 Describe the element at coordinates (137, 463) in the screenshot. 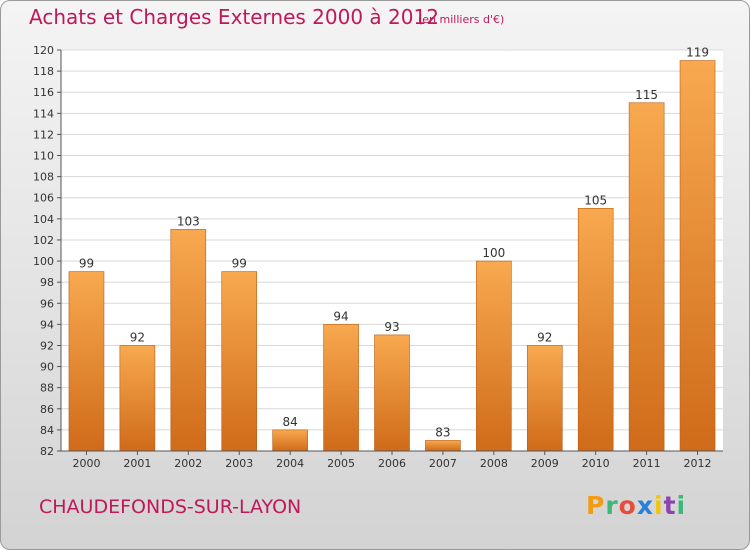

I see `x-tick-label: 2001` at that location.